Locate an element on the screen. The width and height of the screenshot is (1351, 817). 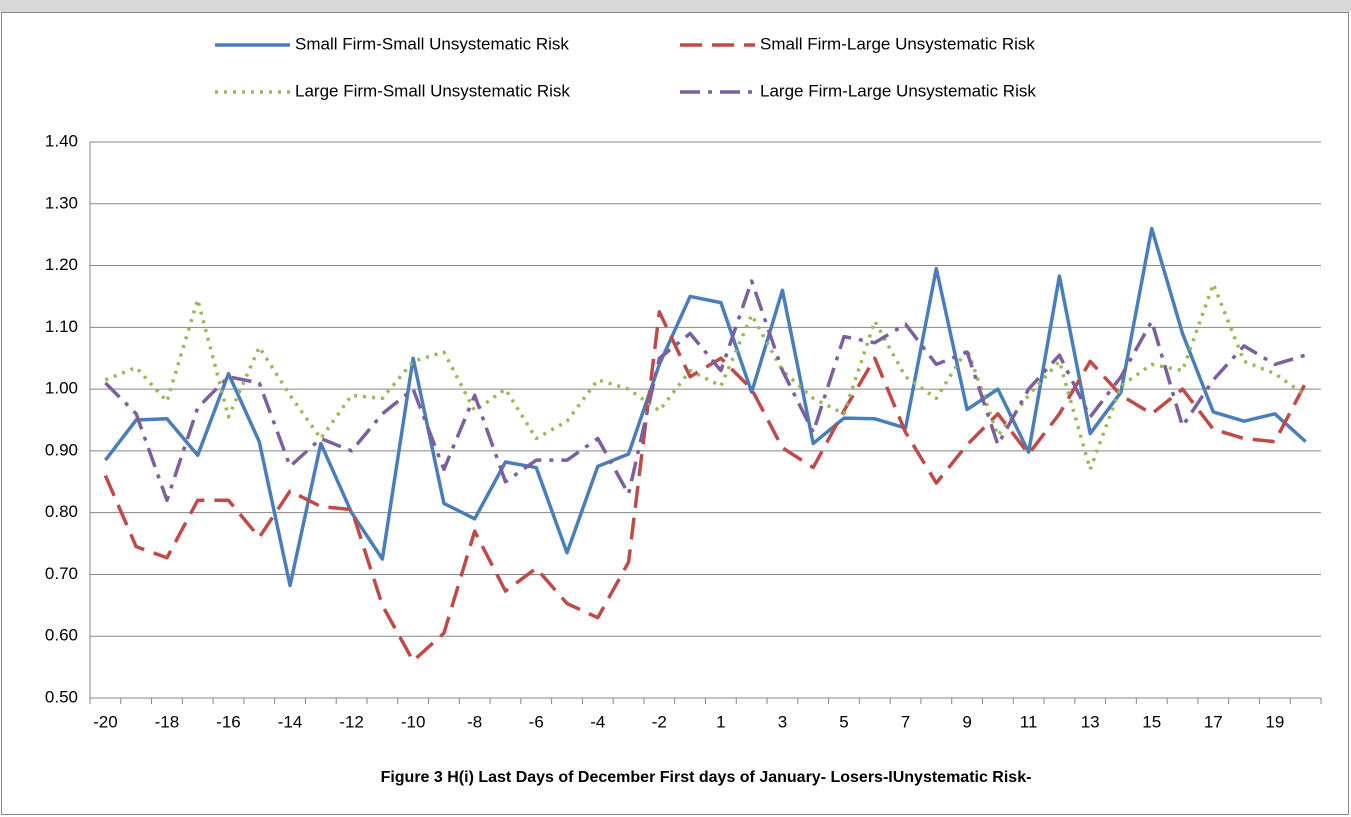
x-tick-label: -10 is located at coordinates (413, 721).